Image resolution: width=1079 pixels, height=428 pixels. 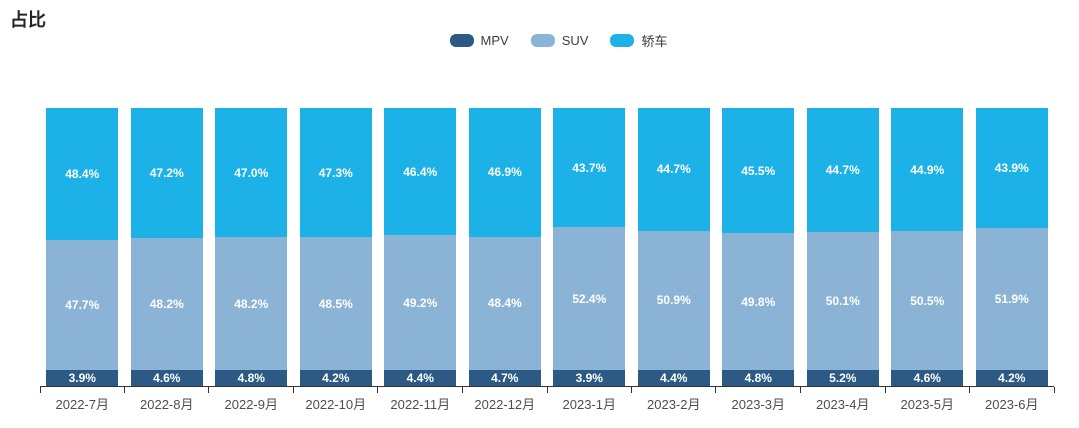 I want to click on legend-item-sedan: 轿车, so click(x=638, y=40).